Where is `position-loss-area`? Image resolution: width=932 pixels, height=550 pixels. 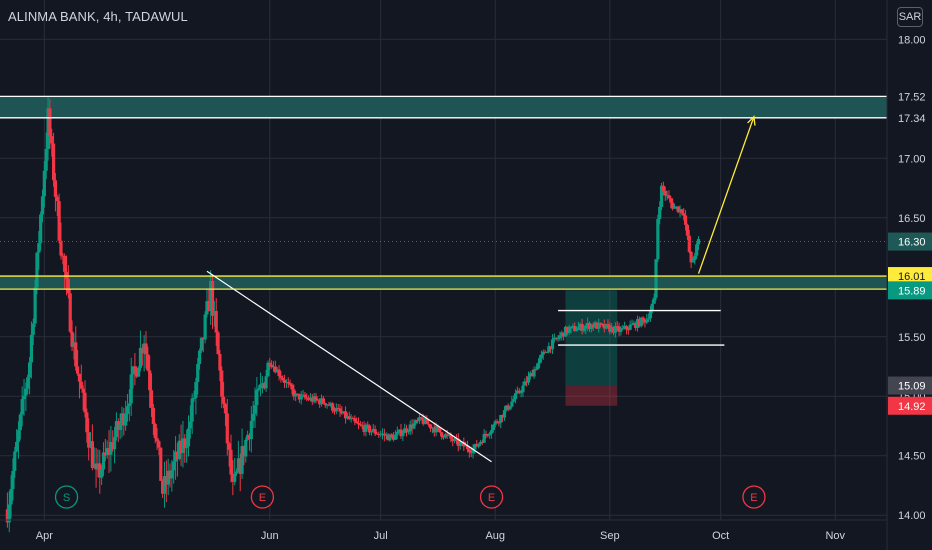 position-loss-area is located at coordinates (591, 395).